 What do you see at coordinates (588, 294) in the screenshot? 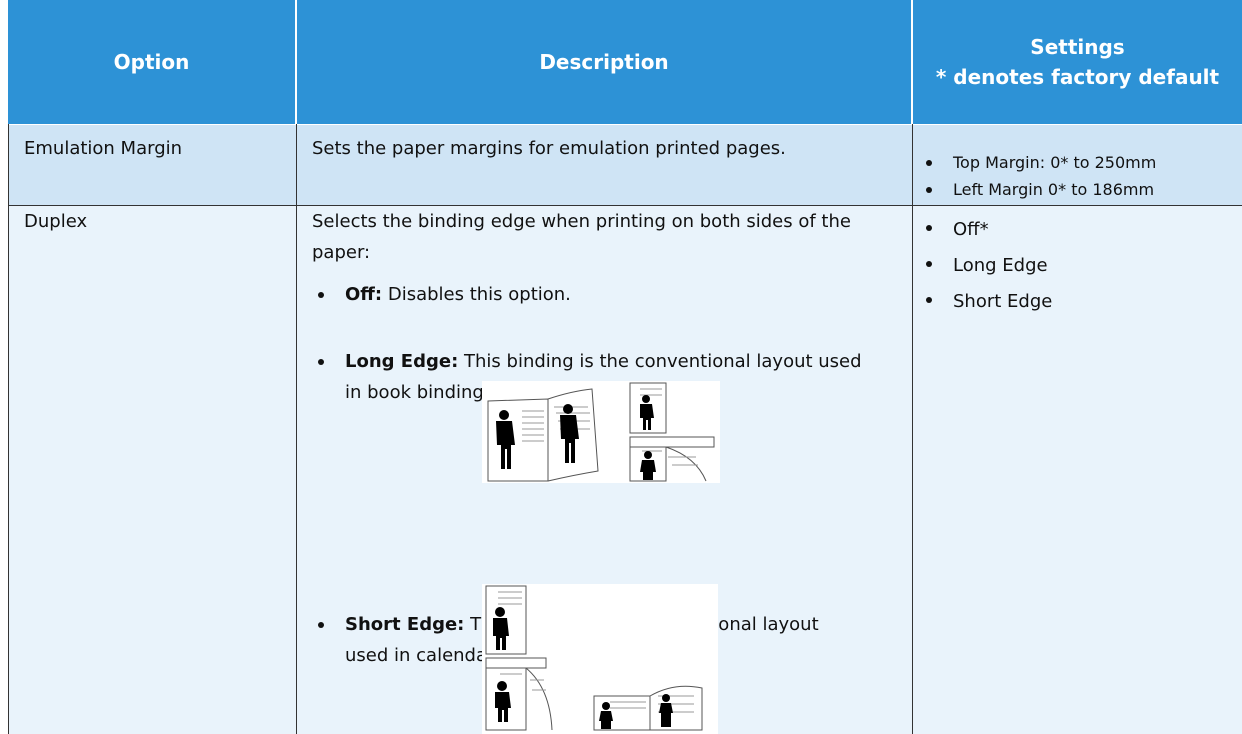
I see `list-item: Off: Disables this option.` at bounding box center [588, 294].